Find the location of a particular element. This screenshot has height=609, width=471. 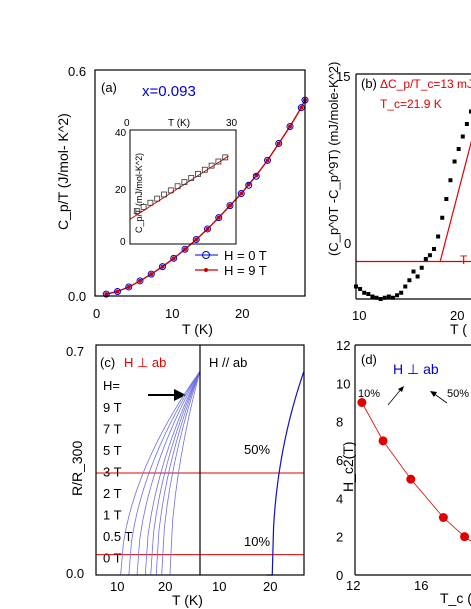

panel-b-ytick-top: 15 is located at coordinates (343, 76).